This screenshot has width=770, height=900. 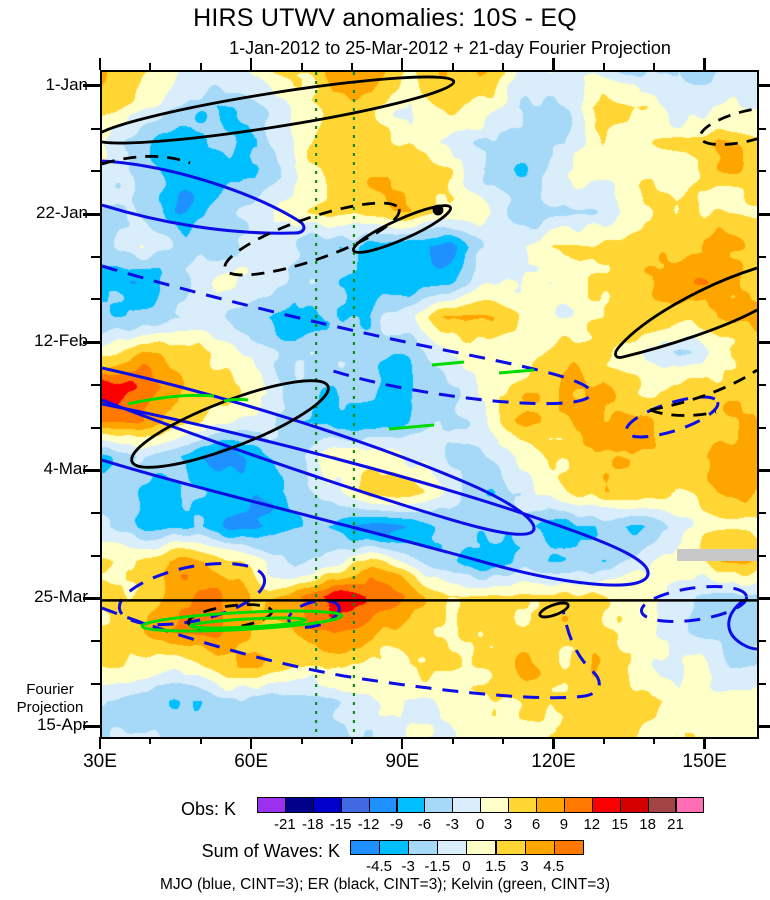 What do you see at coordinates (285, 824) in the screenshot?
I see `colorbar-boundary-label: -21` at bounding box center [285, 824].